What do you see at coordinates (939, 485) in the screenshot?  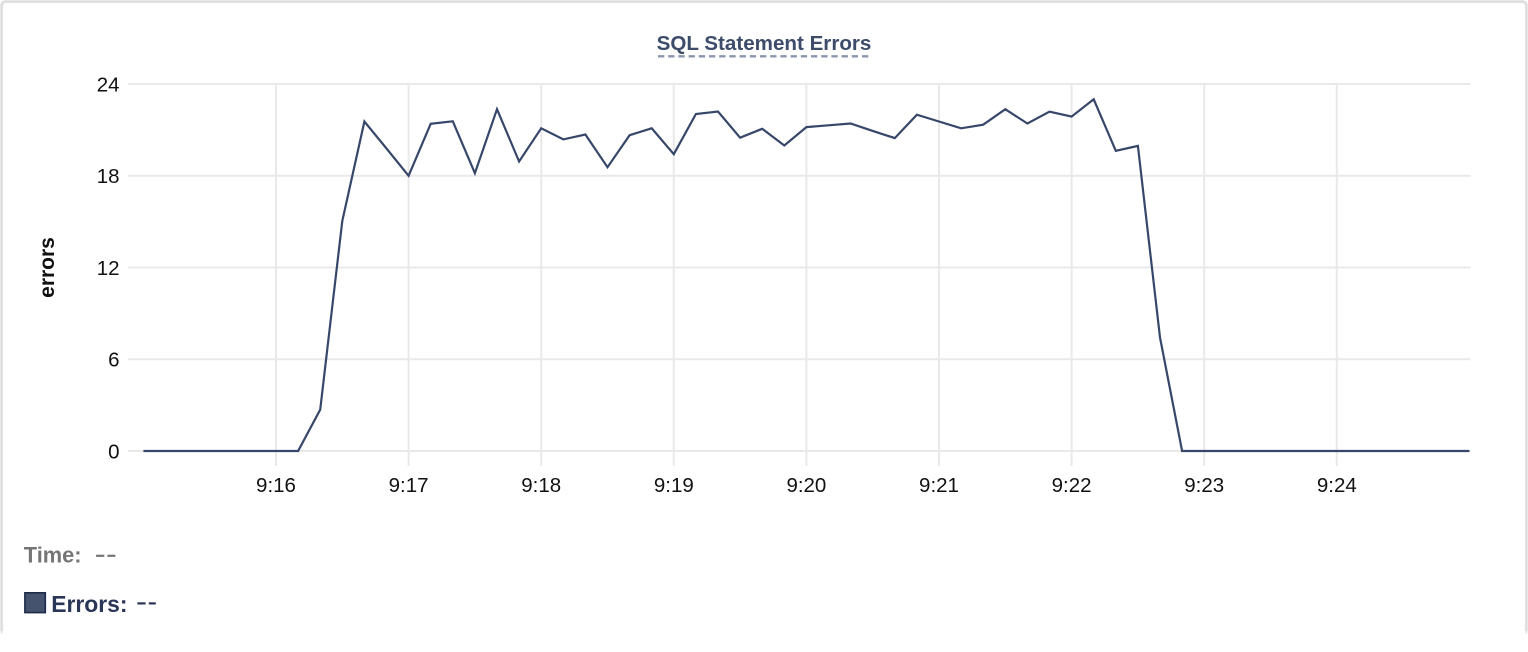 I see `svg-text: 9:21` at bounding box center [939, 485].